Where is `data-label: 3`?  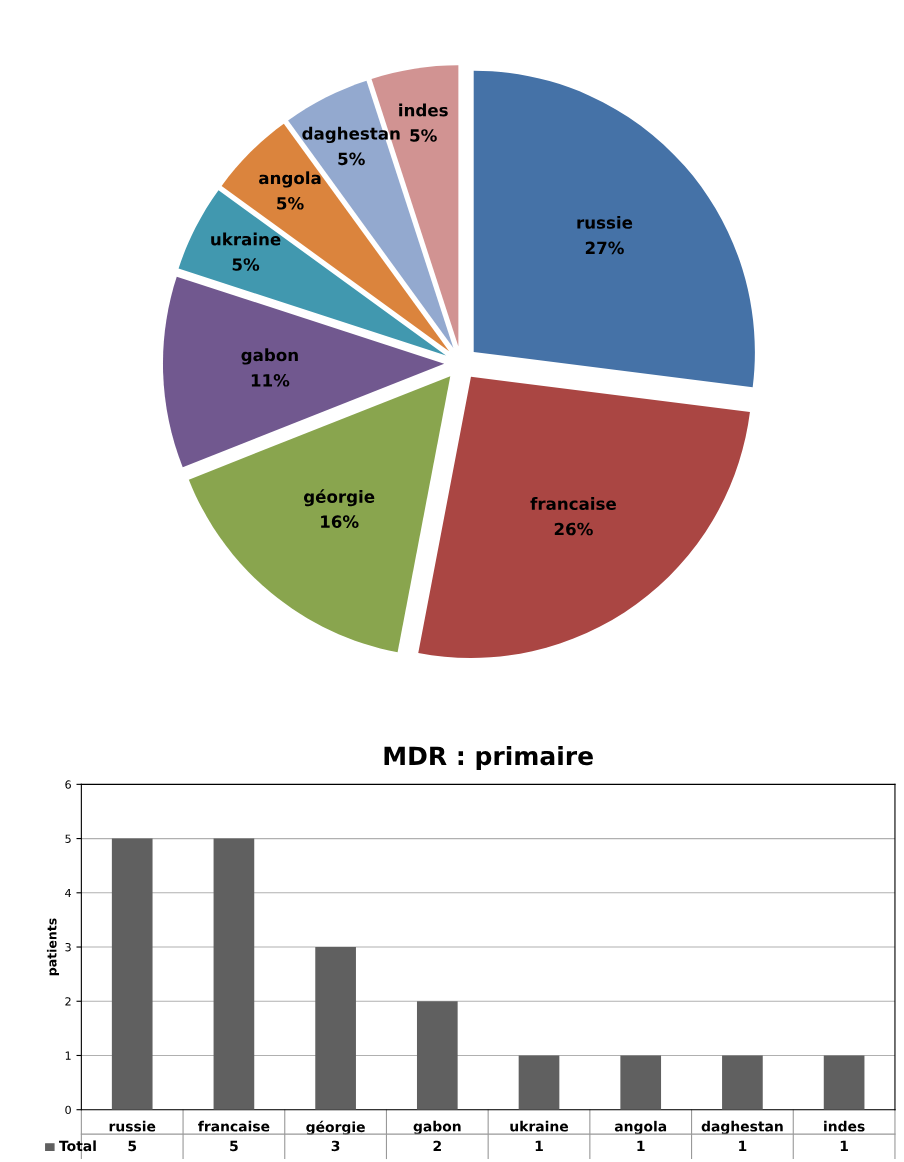
data-label: 3 is located at coordinates (335, 1146).